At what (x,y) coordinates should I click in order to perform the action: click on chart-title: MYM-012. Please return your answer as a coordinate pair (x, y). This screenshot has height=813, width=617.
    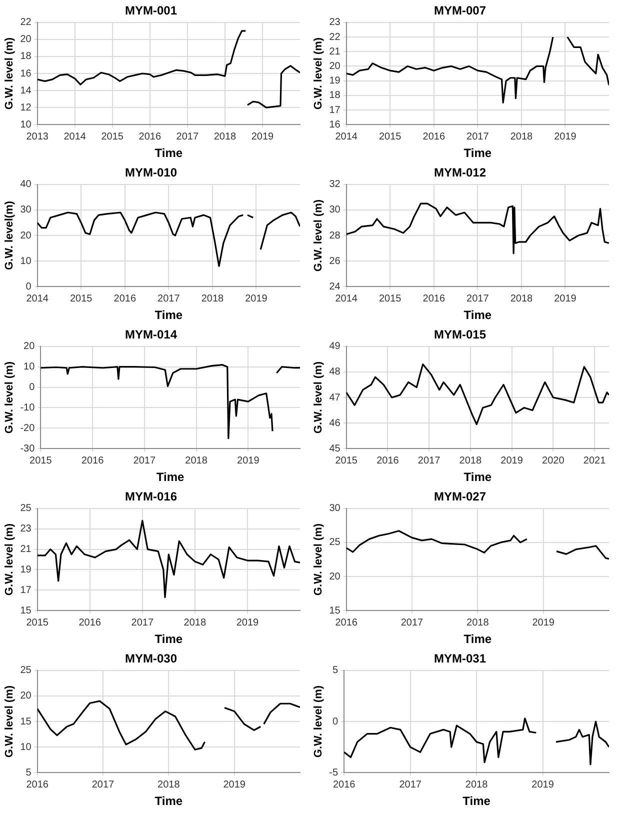
    Looking at the image, I should click on (460, 173).